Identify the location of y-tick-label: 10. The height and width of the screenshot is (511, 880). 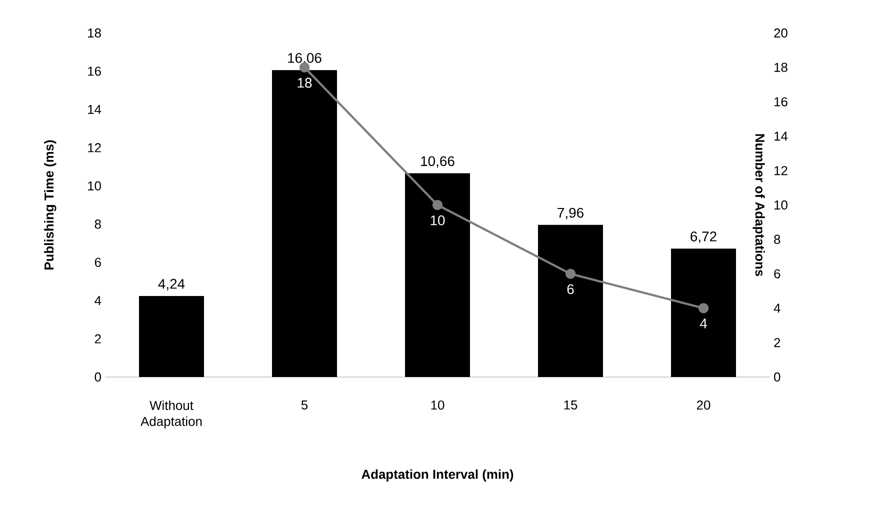
(94, 185).